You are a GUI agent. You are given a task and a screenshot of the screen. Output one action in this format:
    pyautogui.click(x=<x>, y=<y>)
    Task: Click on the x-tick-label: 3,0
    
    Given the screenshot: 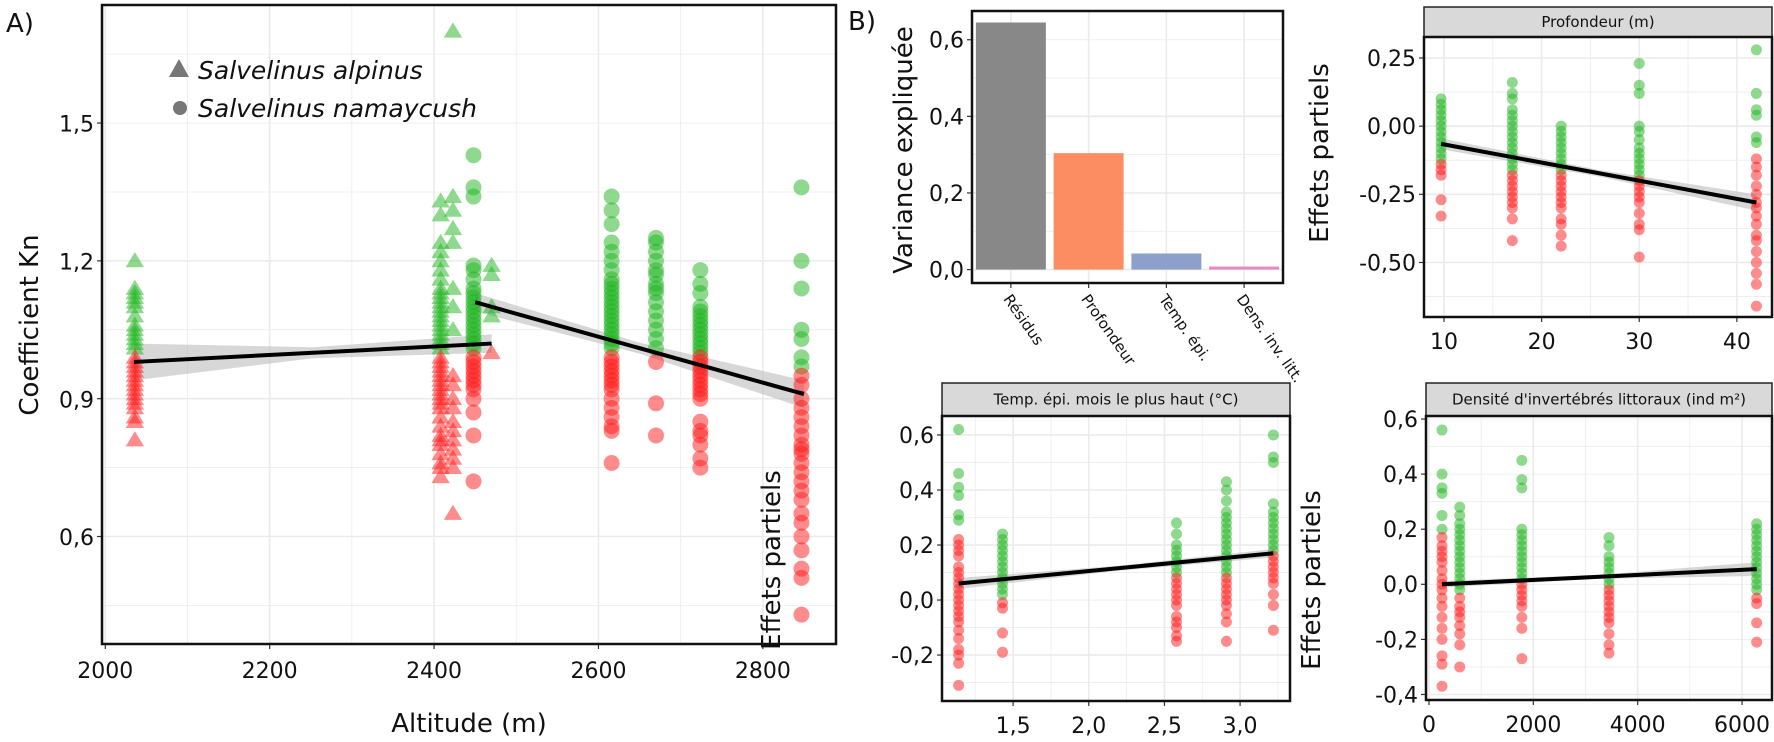 What is the action you would take?
    pyautogui.click(x=1240, y=726)
    